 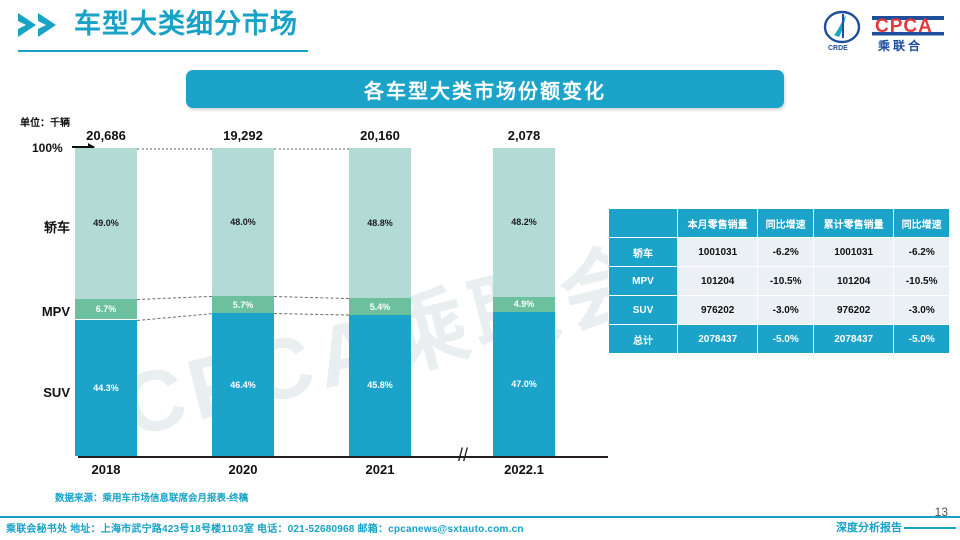 What do you see at coordinates (853, 339) in the screenshot?
I see `cell-total-cum-sales: 2078437` at bounding box center [853, 339].